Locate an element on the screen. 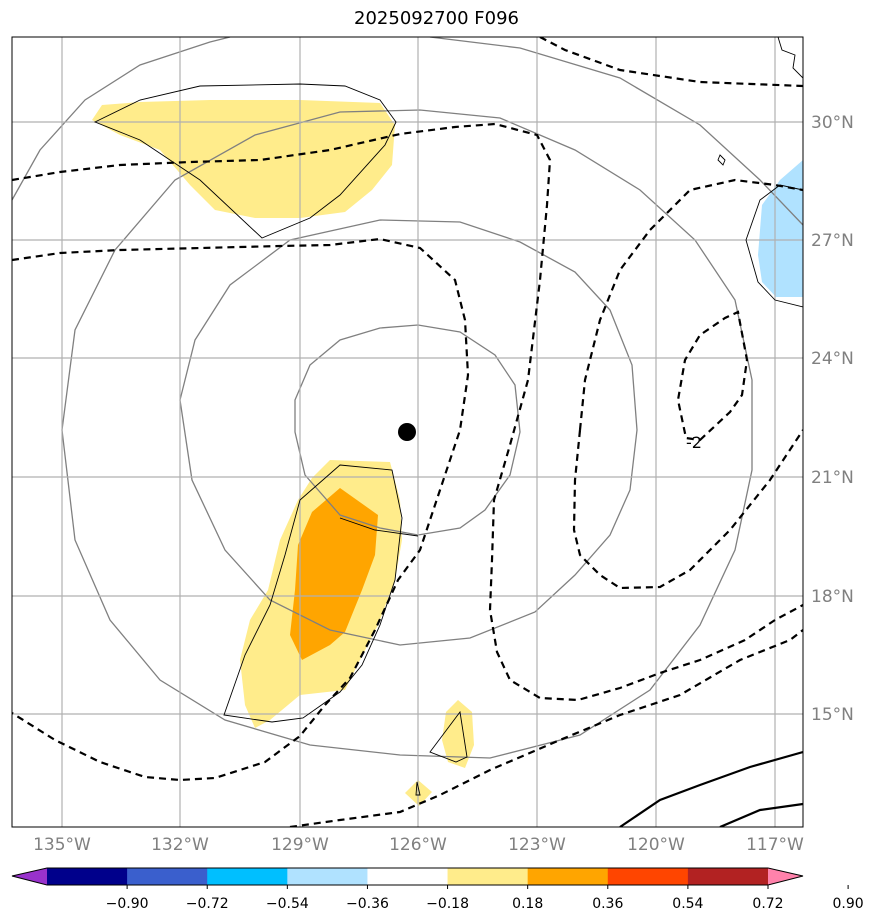 Image resolution: width=873 pixels, height=924 pixels. latitude-labels: 30°N 27°N 24°N 21°N 18°N 15°N is located at coordinates (832, 419).